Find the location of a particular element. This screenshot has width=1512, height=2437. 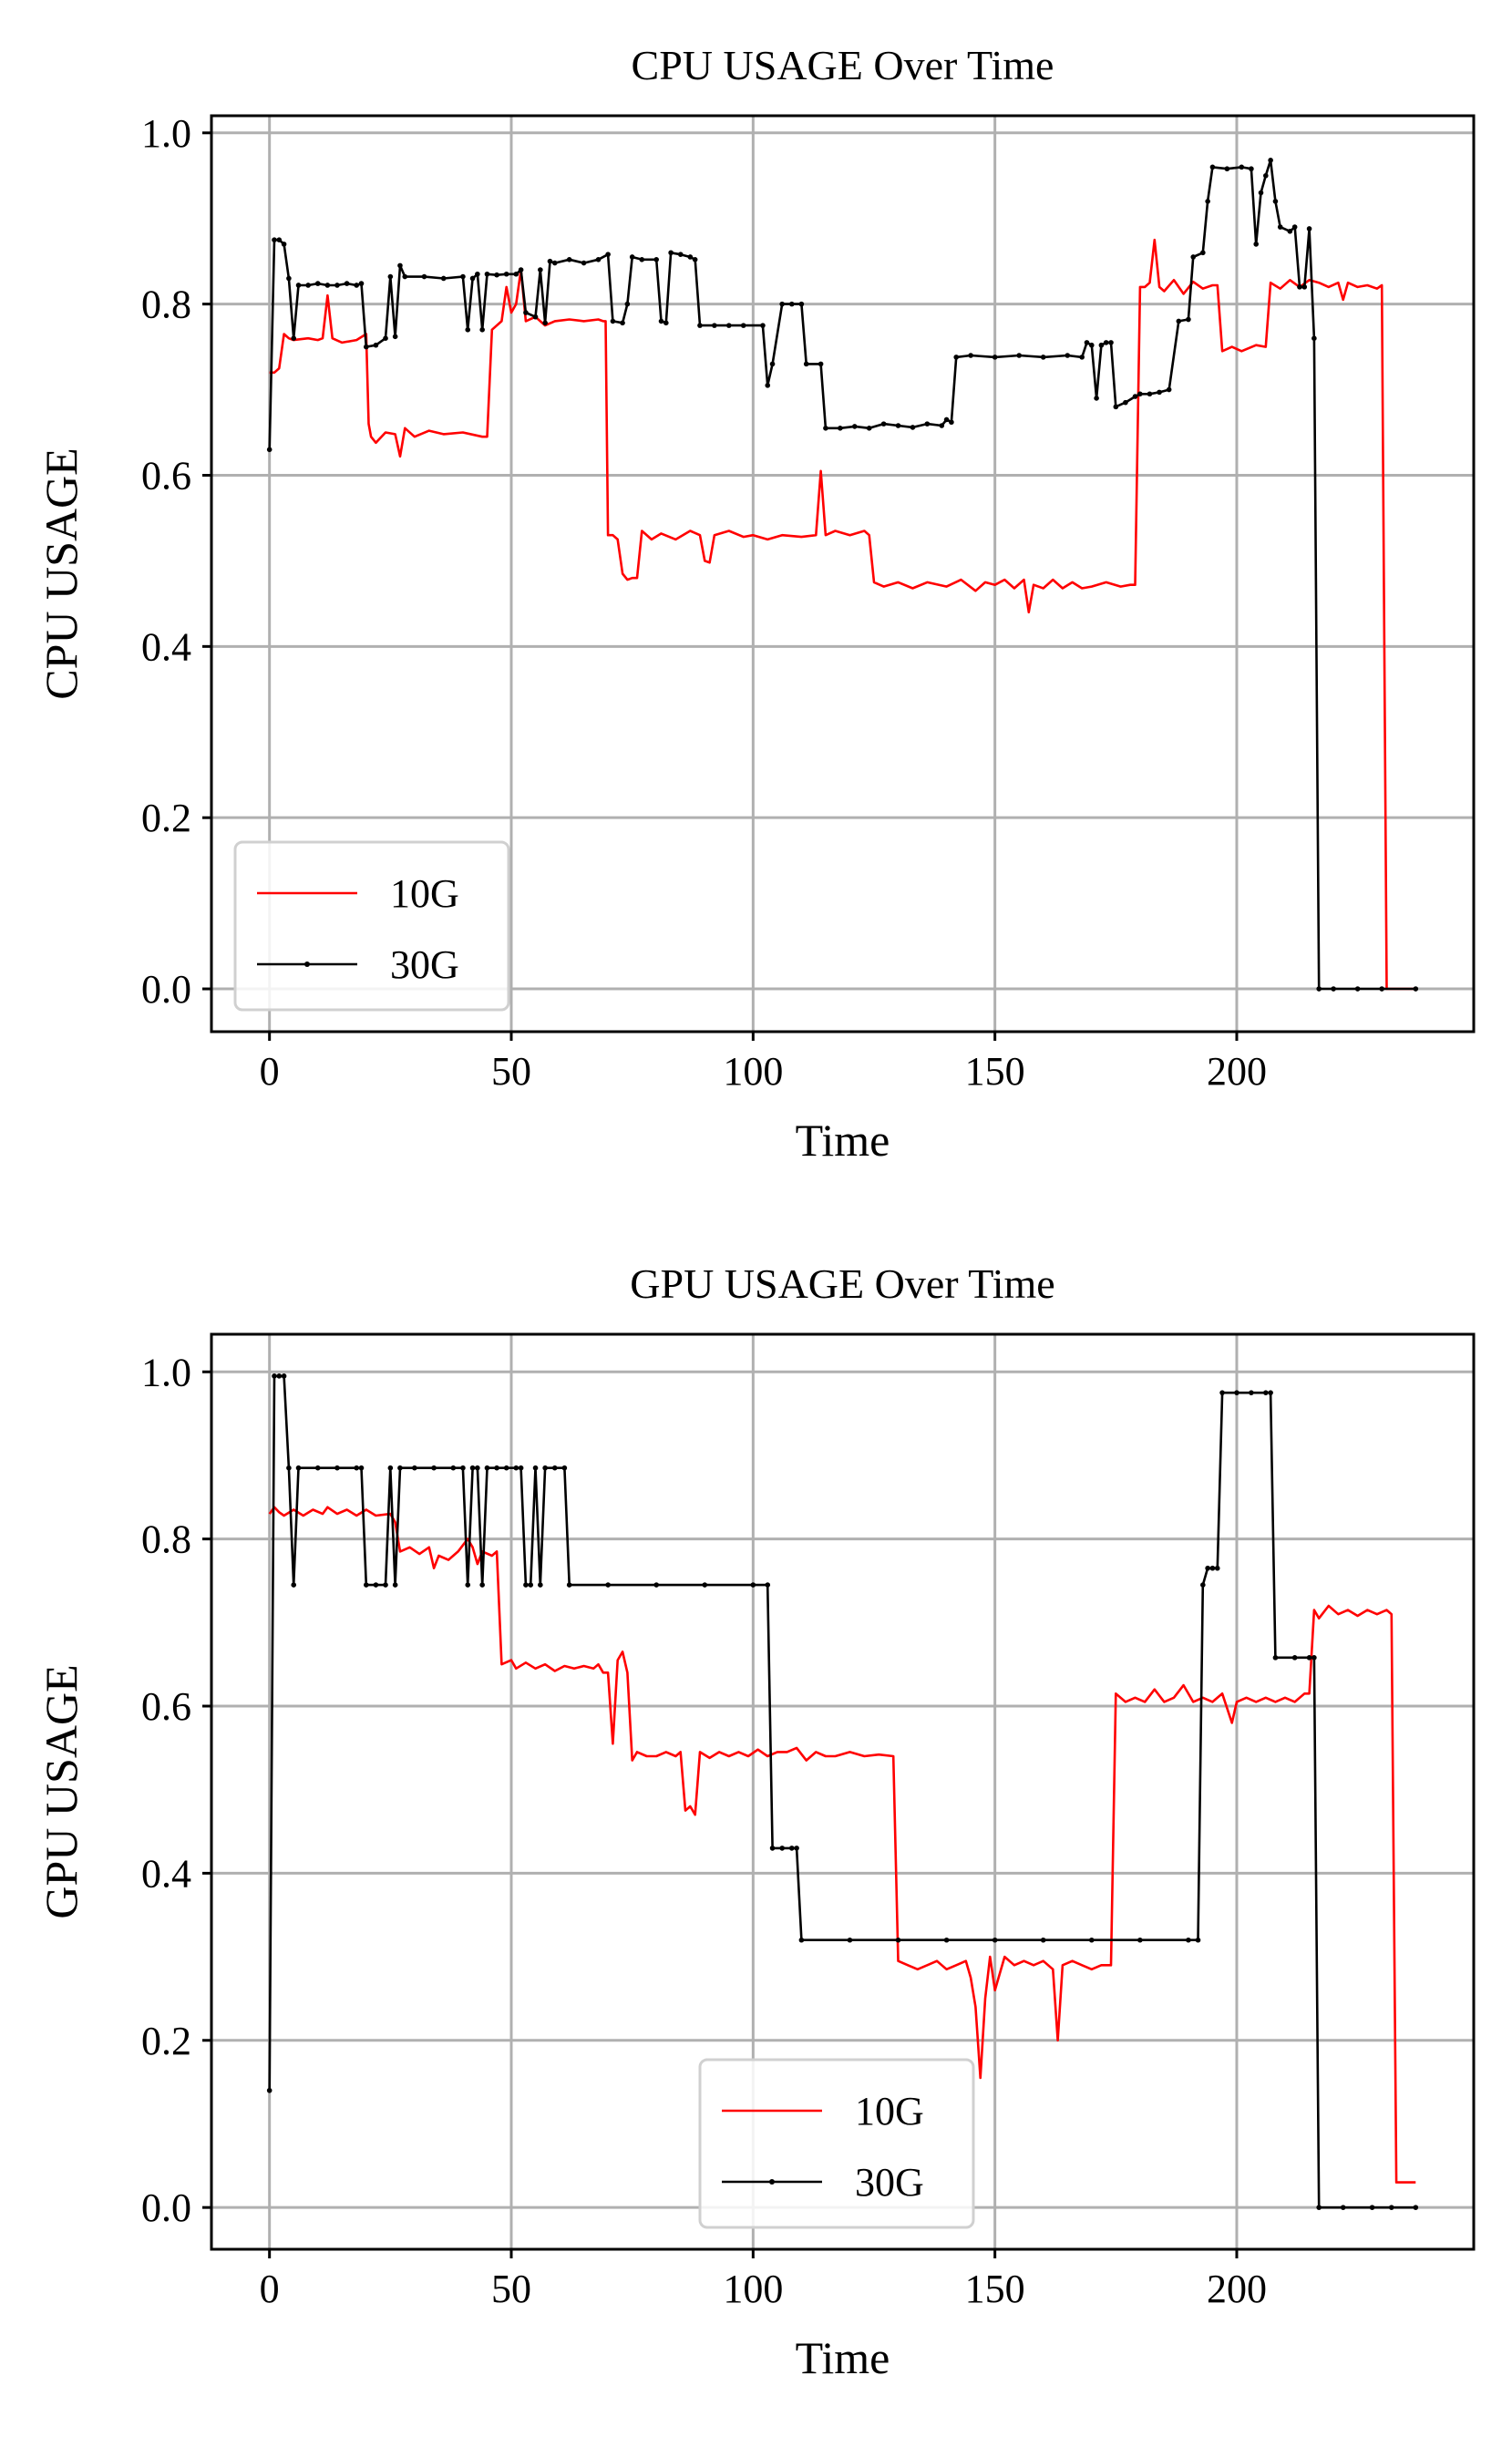

y-tick-label: 0.4 is located at coordinates (166, 646).